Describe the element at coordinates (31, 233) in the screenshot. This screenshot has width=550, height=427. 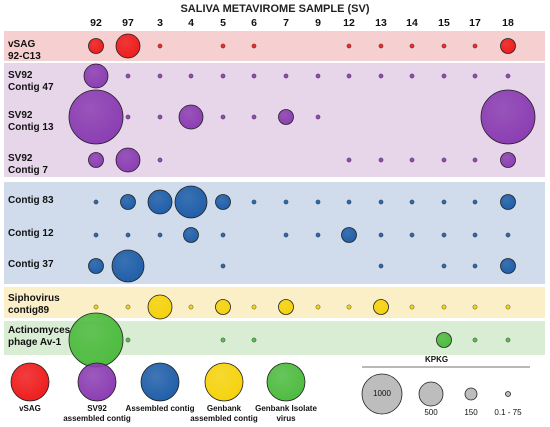
I see `row-label: Contig 12` at that location.